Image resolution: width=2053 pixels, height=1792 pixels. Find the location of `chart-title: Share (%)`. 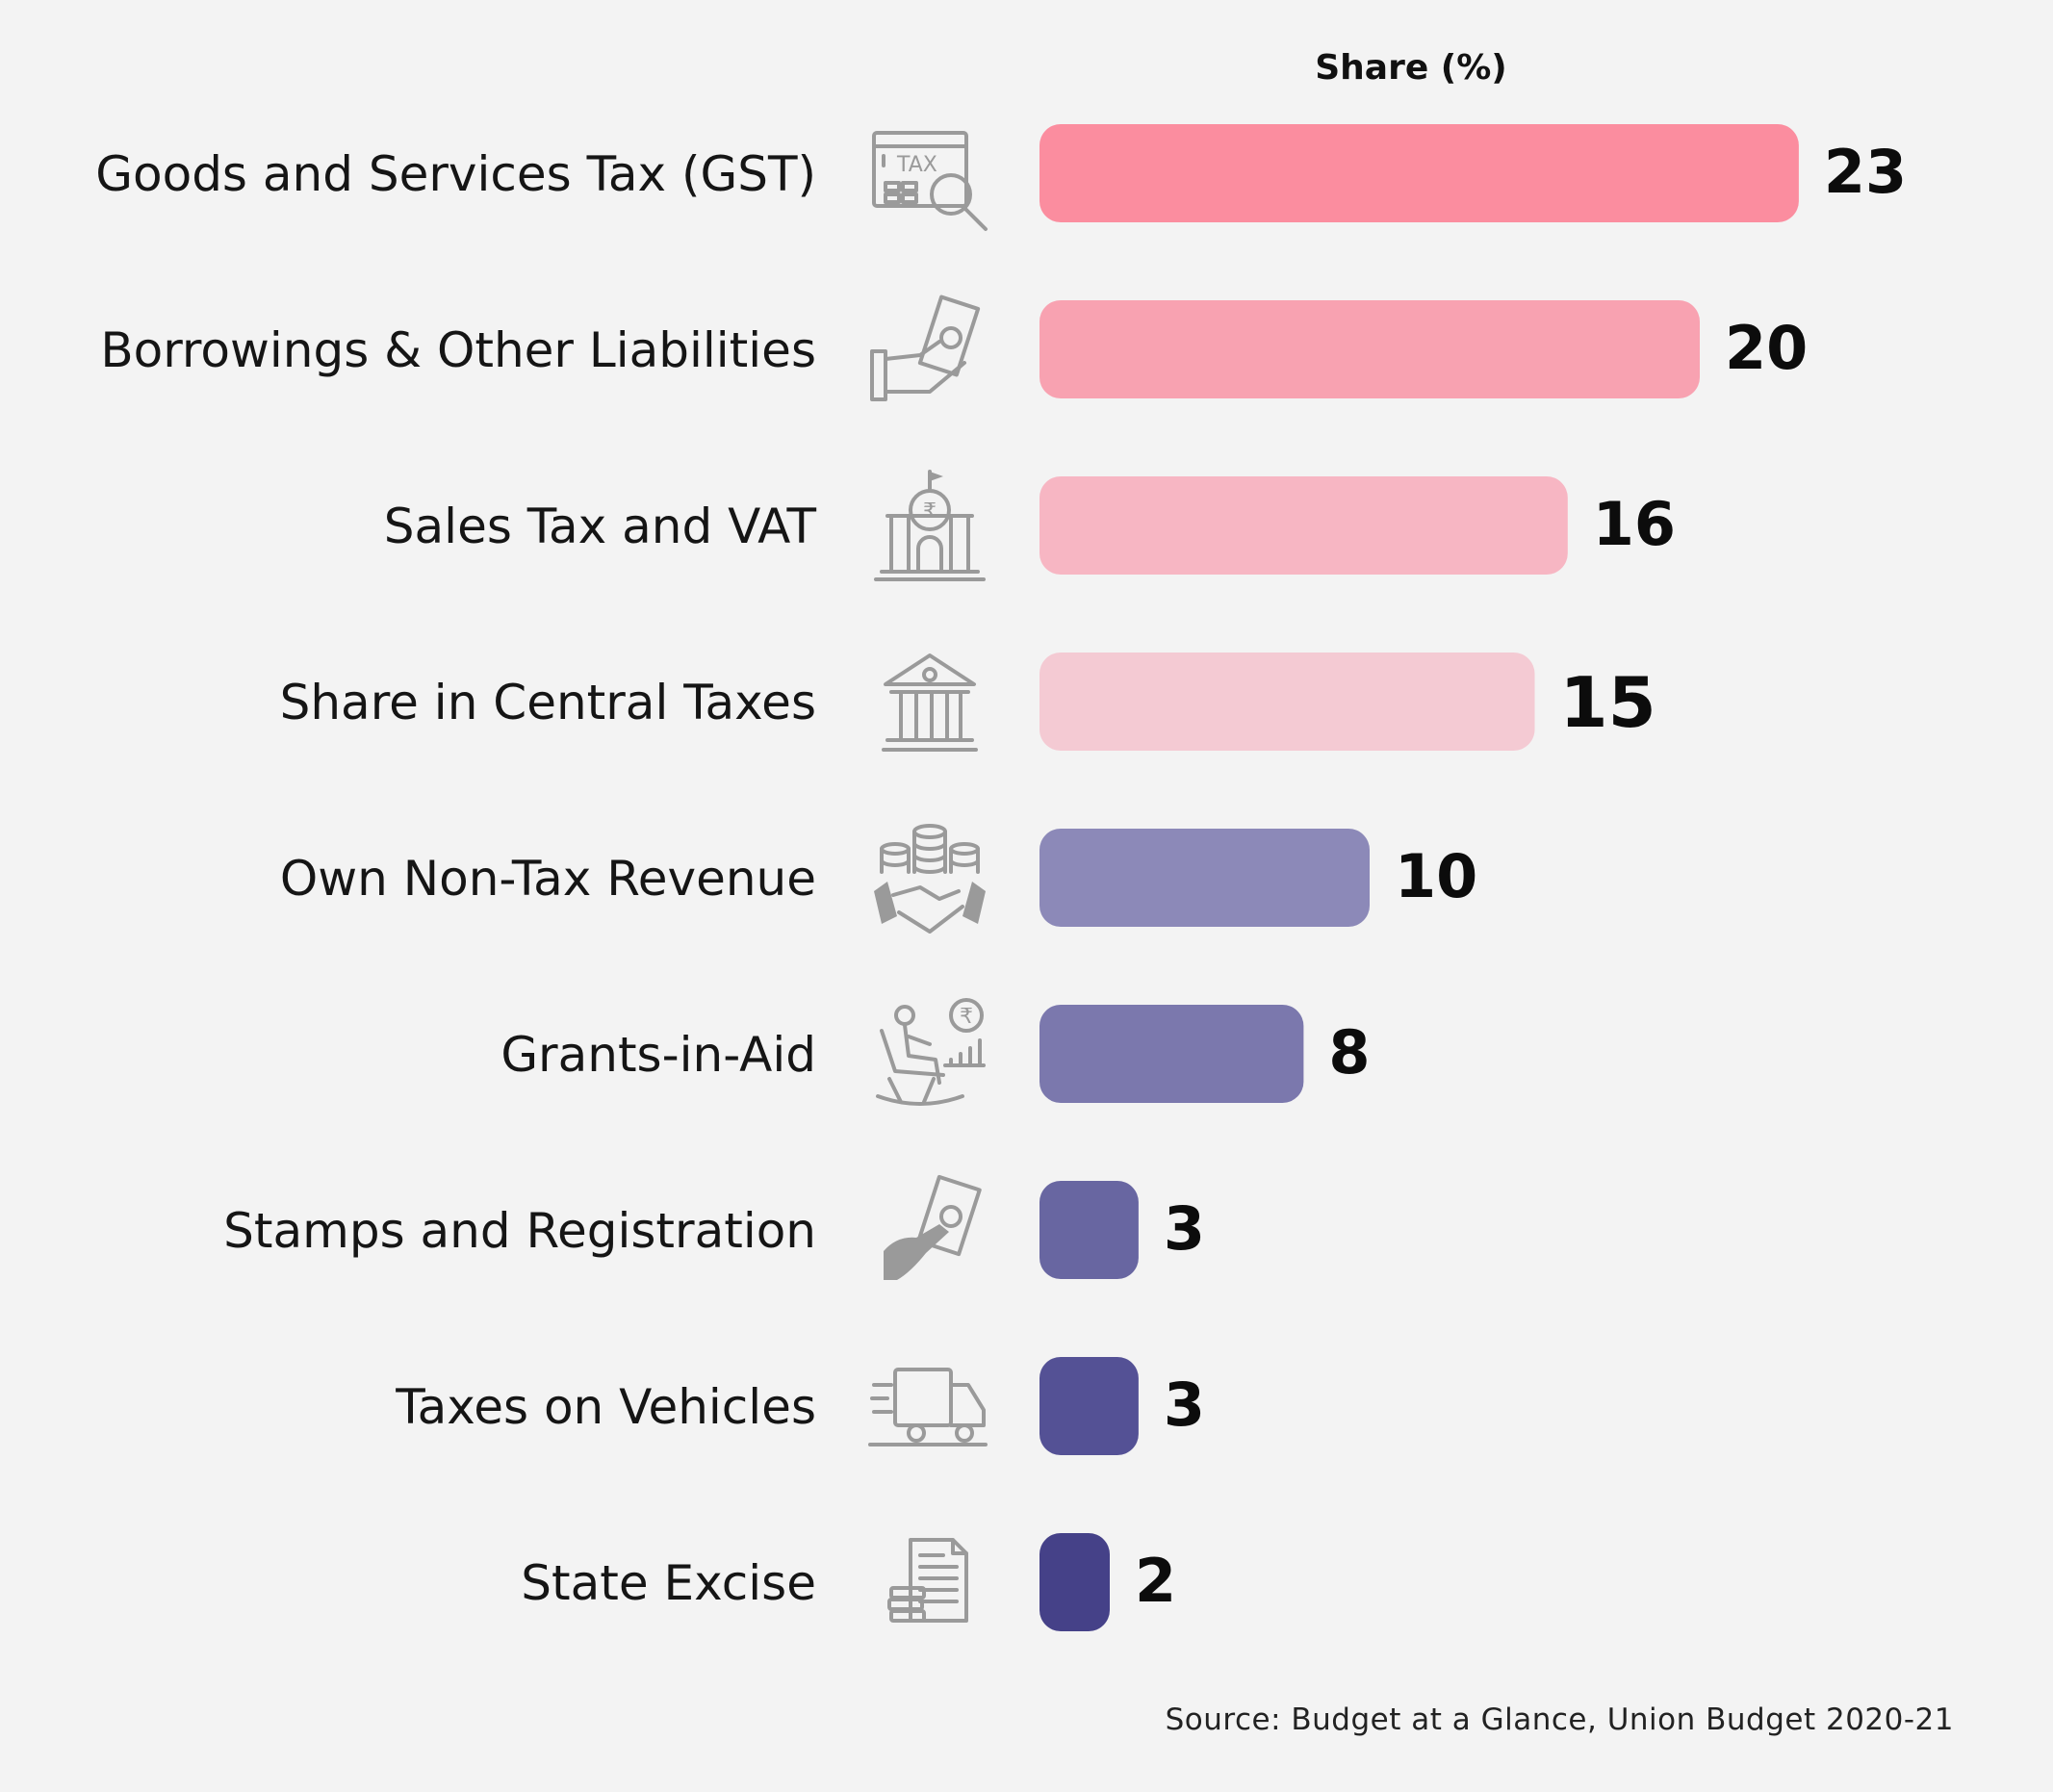

chart-title: Share (%) is located at coordinates (1411, 68).